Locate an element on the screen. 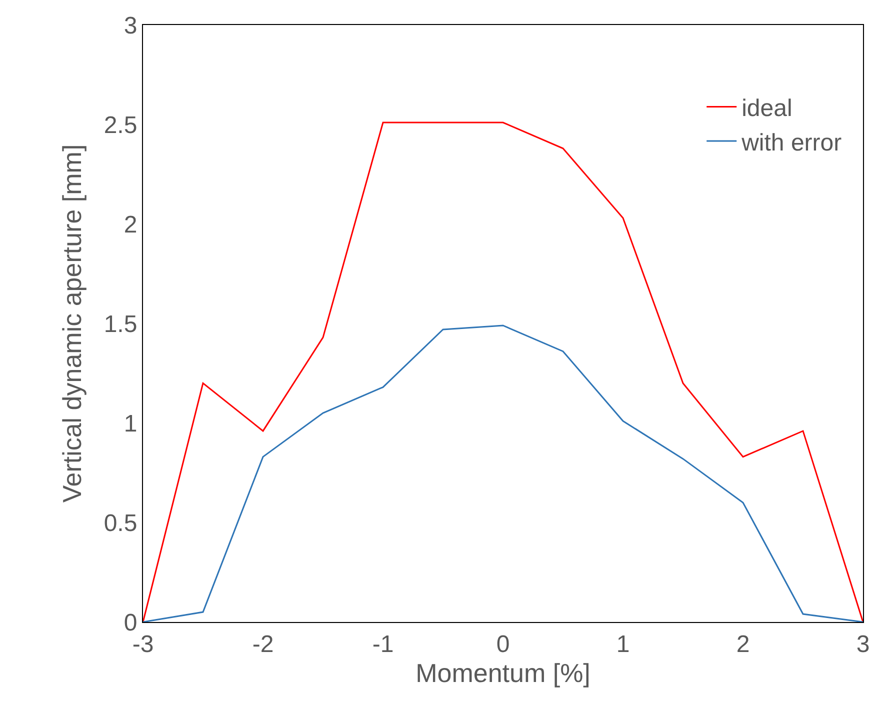 The width and height of the screenshot is (882, 723). x-tick-label: -2 is located at coordinates (263, 644).